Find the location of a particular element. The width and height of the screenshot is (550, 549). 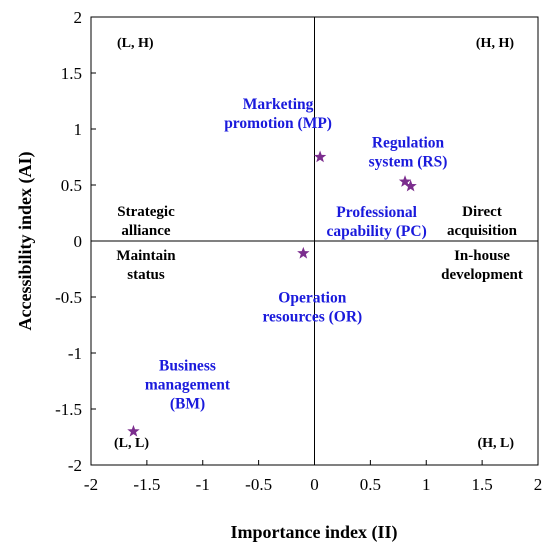

corner-label-bottom-right: (H, L) is located at coordinates (495, 443).